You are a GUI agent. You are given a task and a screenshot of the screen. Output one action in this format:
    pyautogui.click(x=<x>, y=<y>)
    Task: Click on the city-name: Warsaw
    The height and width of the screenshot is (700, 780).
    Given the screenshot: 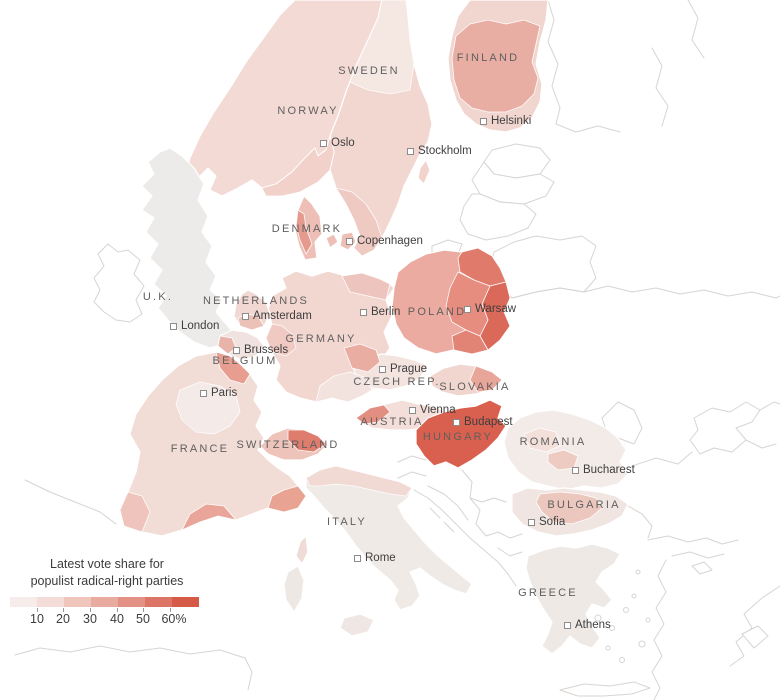 What is the action you would take?
    pyautogui.click(x=496, y=309)
    